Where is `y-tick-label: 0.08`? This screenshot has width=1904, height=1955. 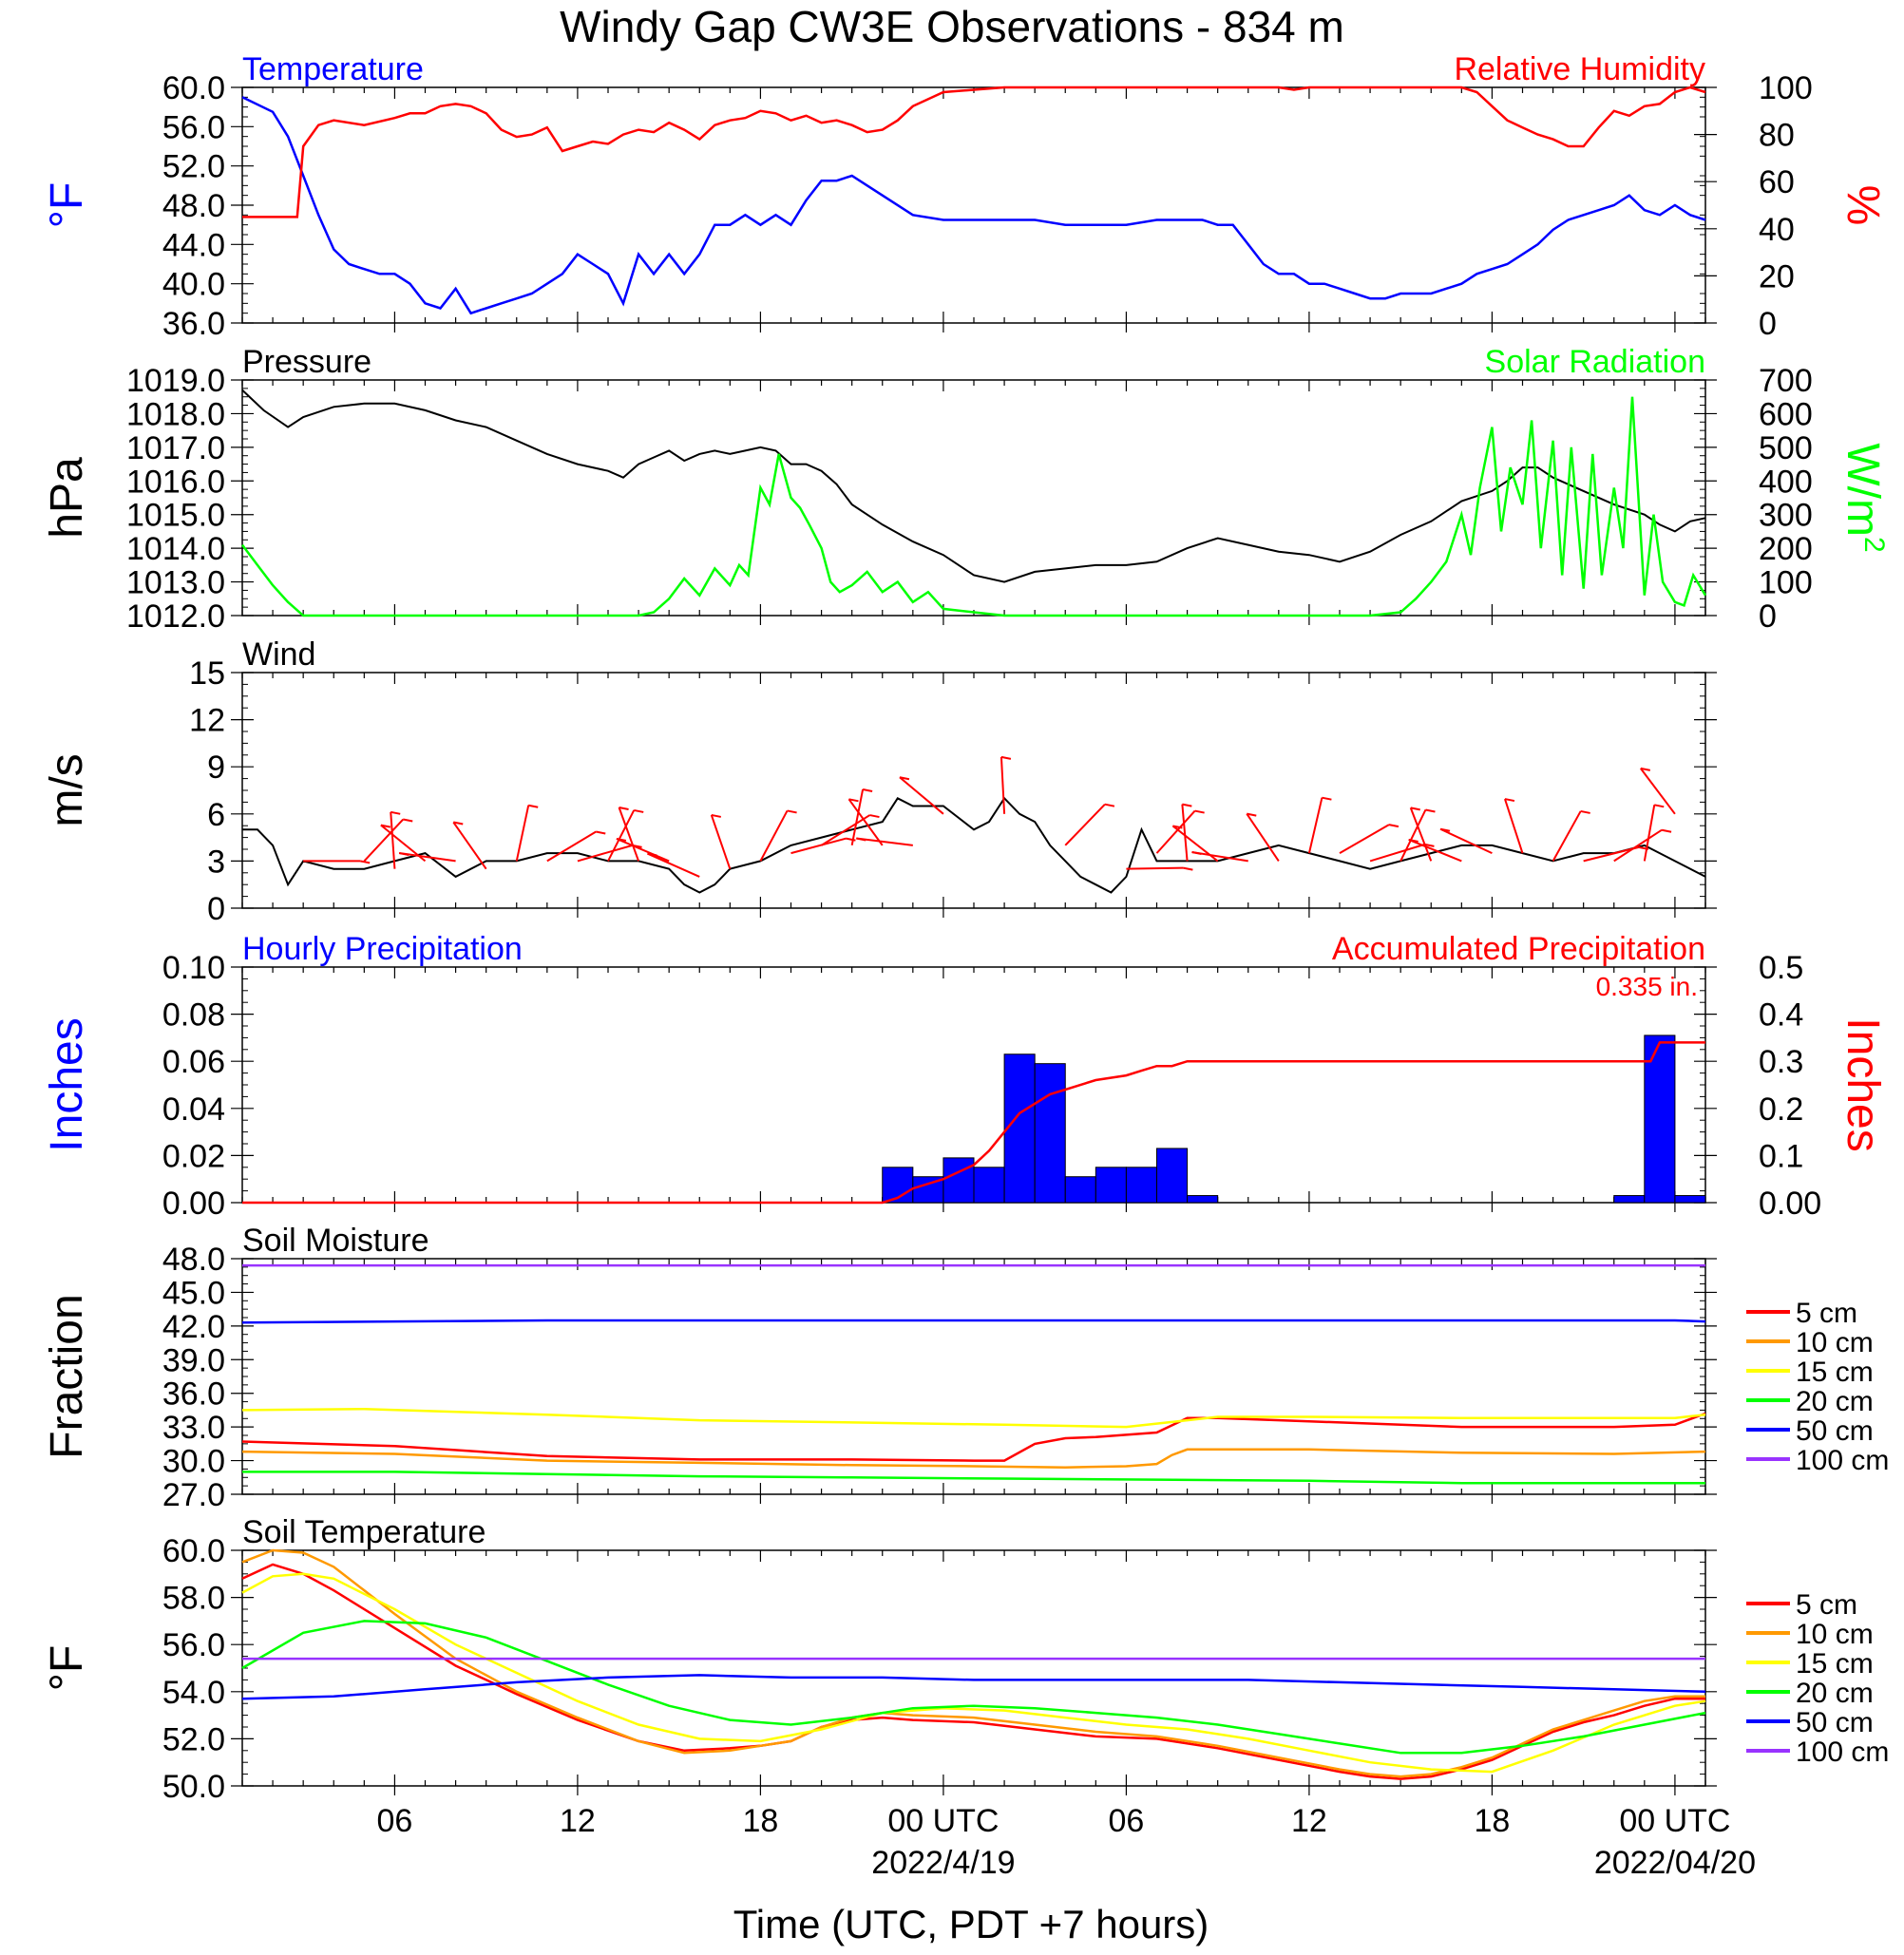 y-tick-label: 0.08 is located at coordinates (193, 1016).